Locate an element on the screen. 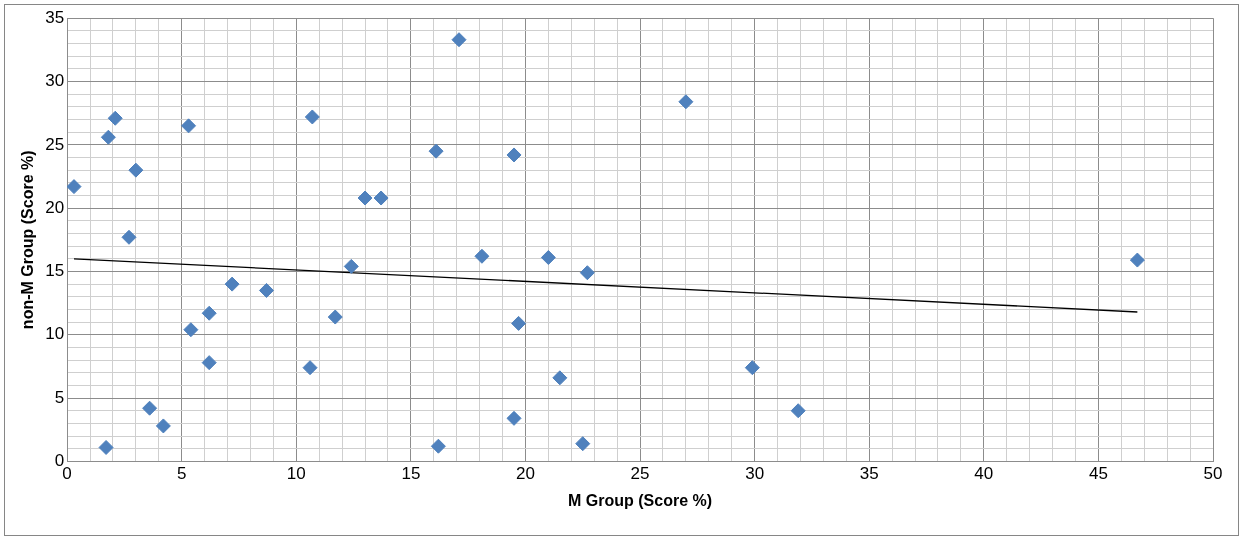 The image size is (1245, 542). x-tick-label: 40 is located at coordinates (984, 474).